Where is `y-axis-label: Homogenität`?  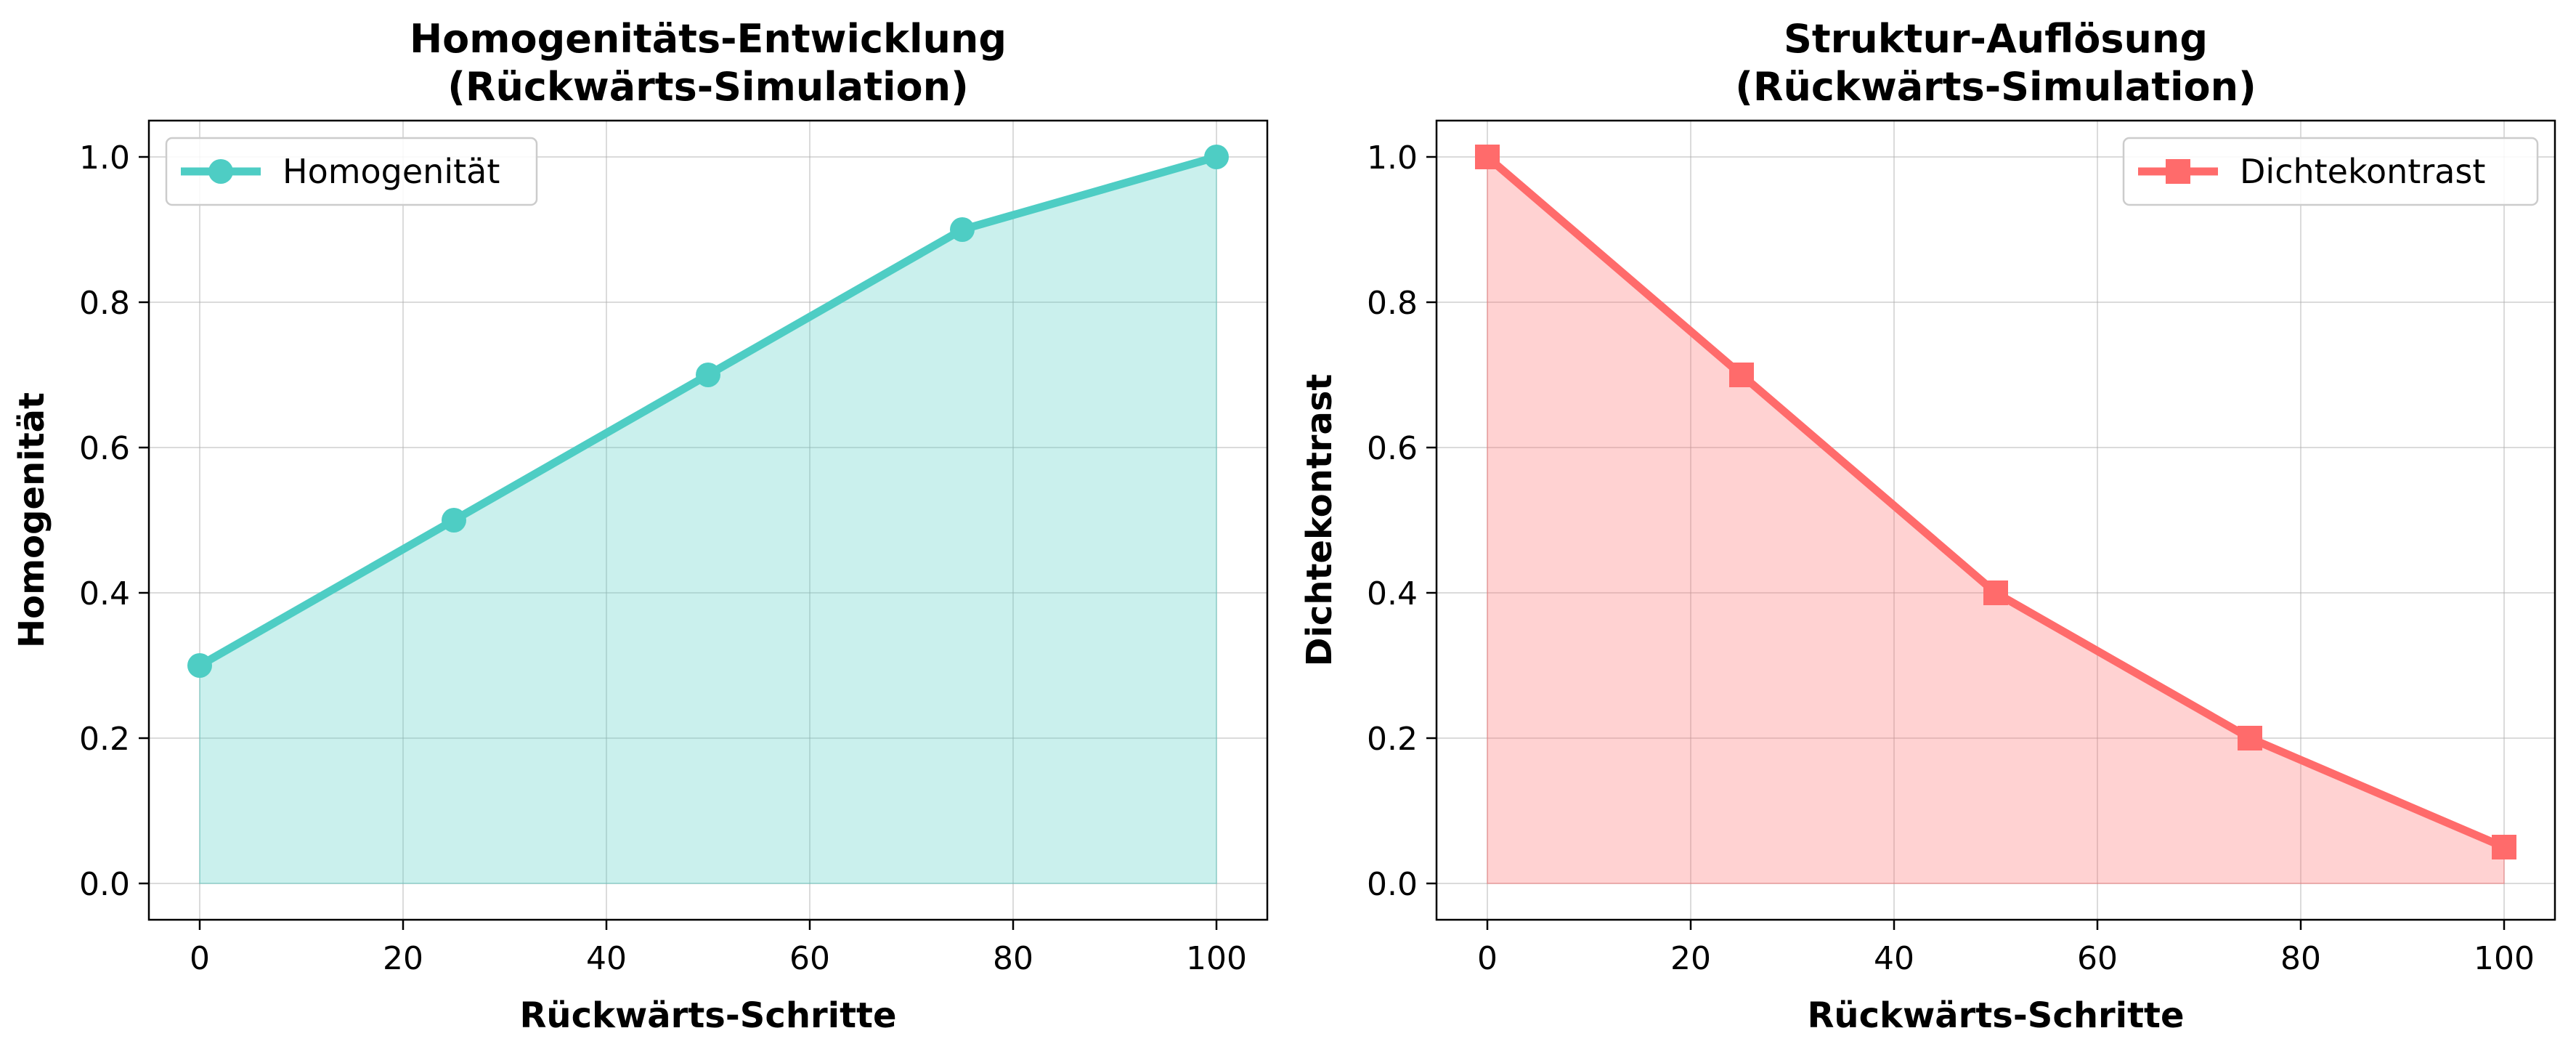 y-axis-label: Homogenität is located at coordinates (32, 520).